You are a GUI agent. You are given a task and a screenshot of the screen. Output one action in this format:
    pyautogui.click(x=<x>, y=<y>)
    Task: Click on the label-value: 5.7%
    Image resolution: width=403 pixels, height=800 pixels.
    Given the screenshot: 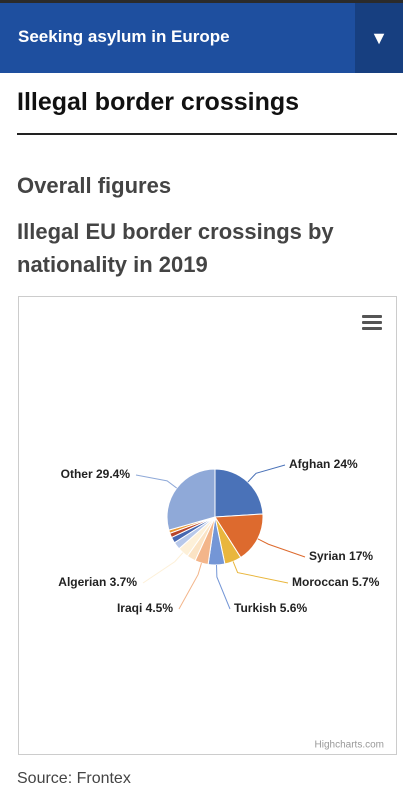 What is the action you would take?
    pyautogui.click(x=366, y=582)
    